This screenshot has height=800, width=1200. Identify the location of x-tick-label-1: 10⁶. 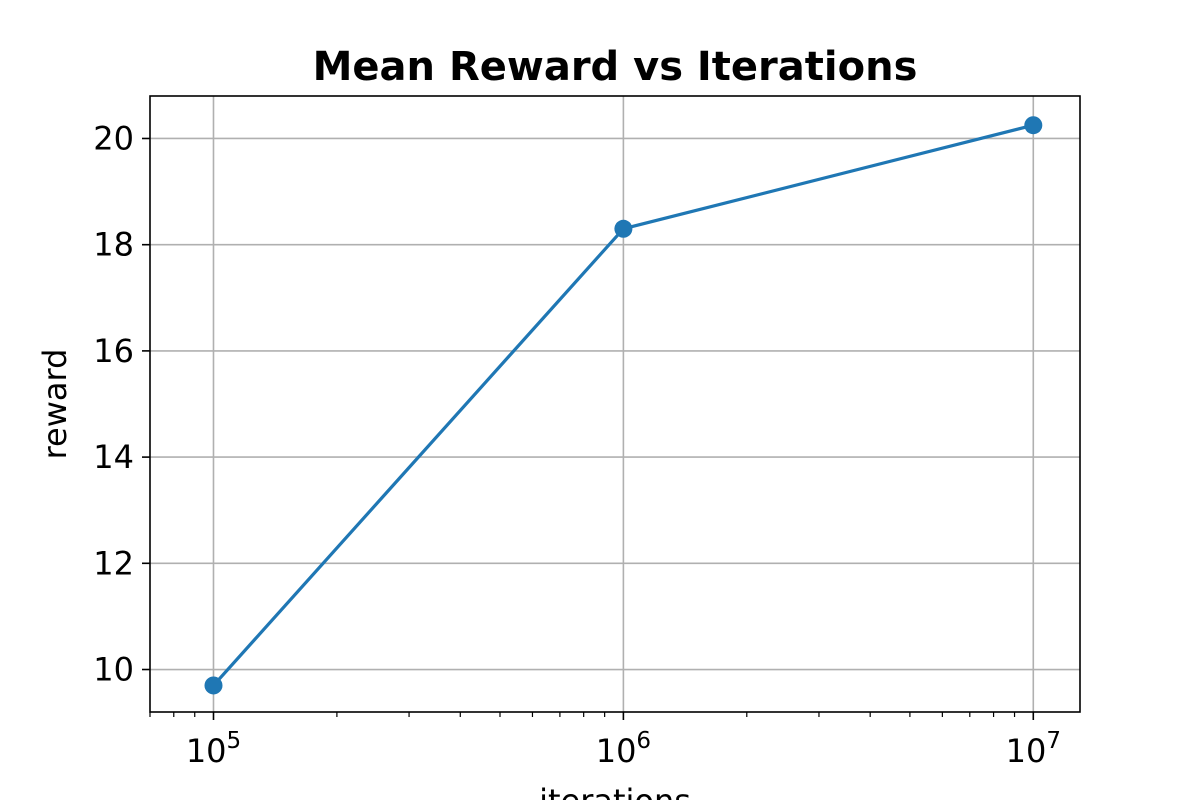
(623, 749).